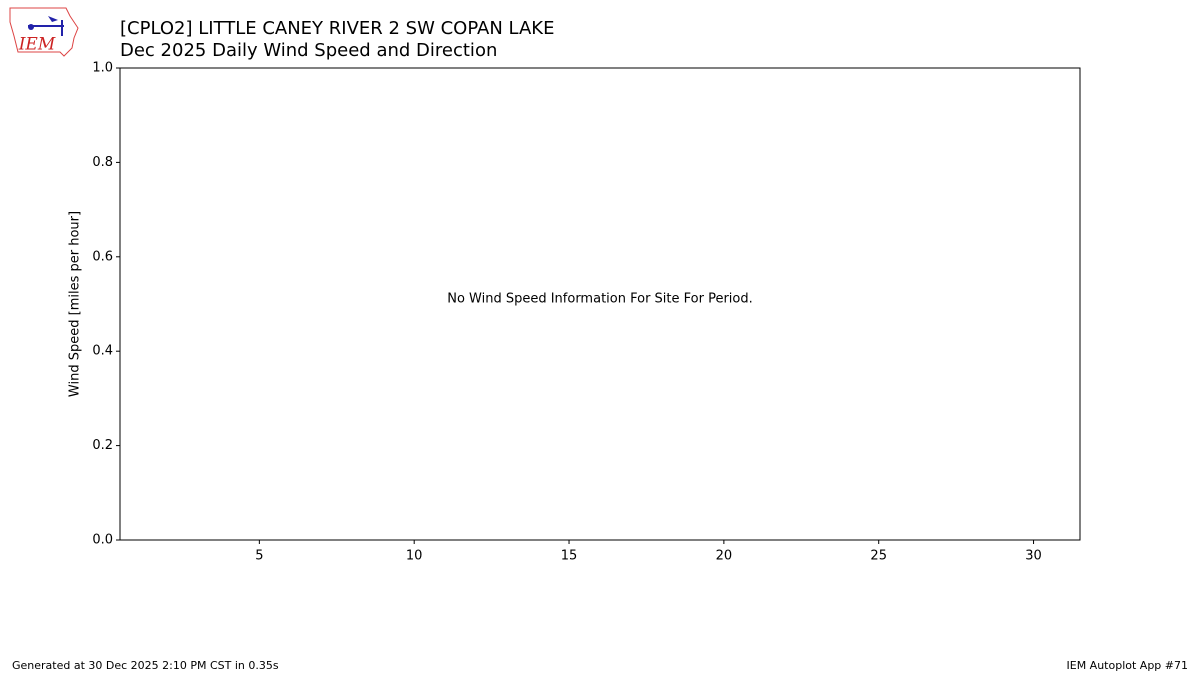 The height and width of the screenshot is (675, 1200). What do you see at coordinates (37, 45) in the screenshot?
I see `logo-text: IEM` at bounding box center [37, 45].